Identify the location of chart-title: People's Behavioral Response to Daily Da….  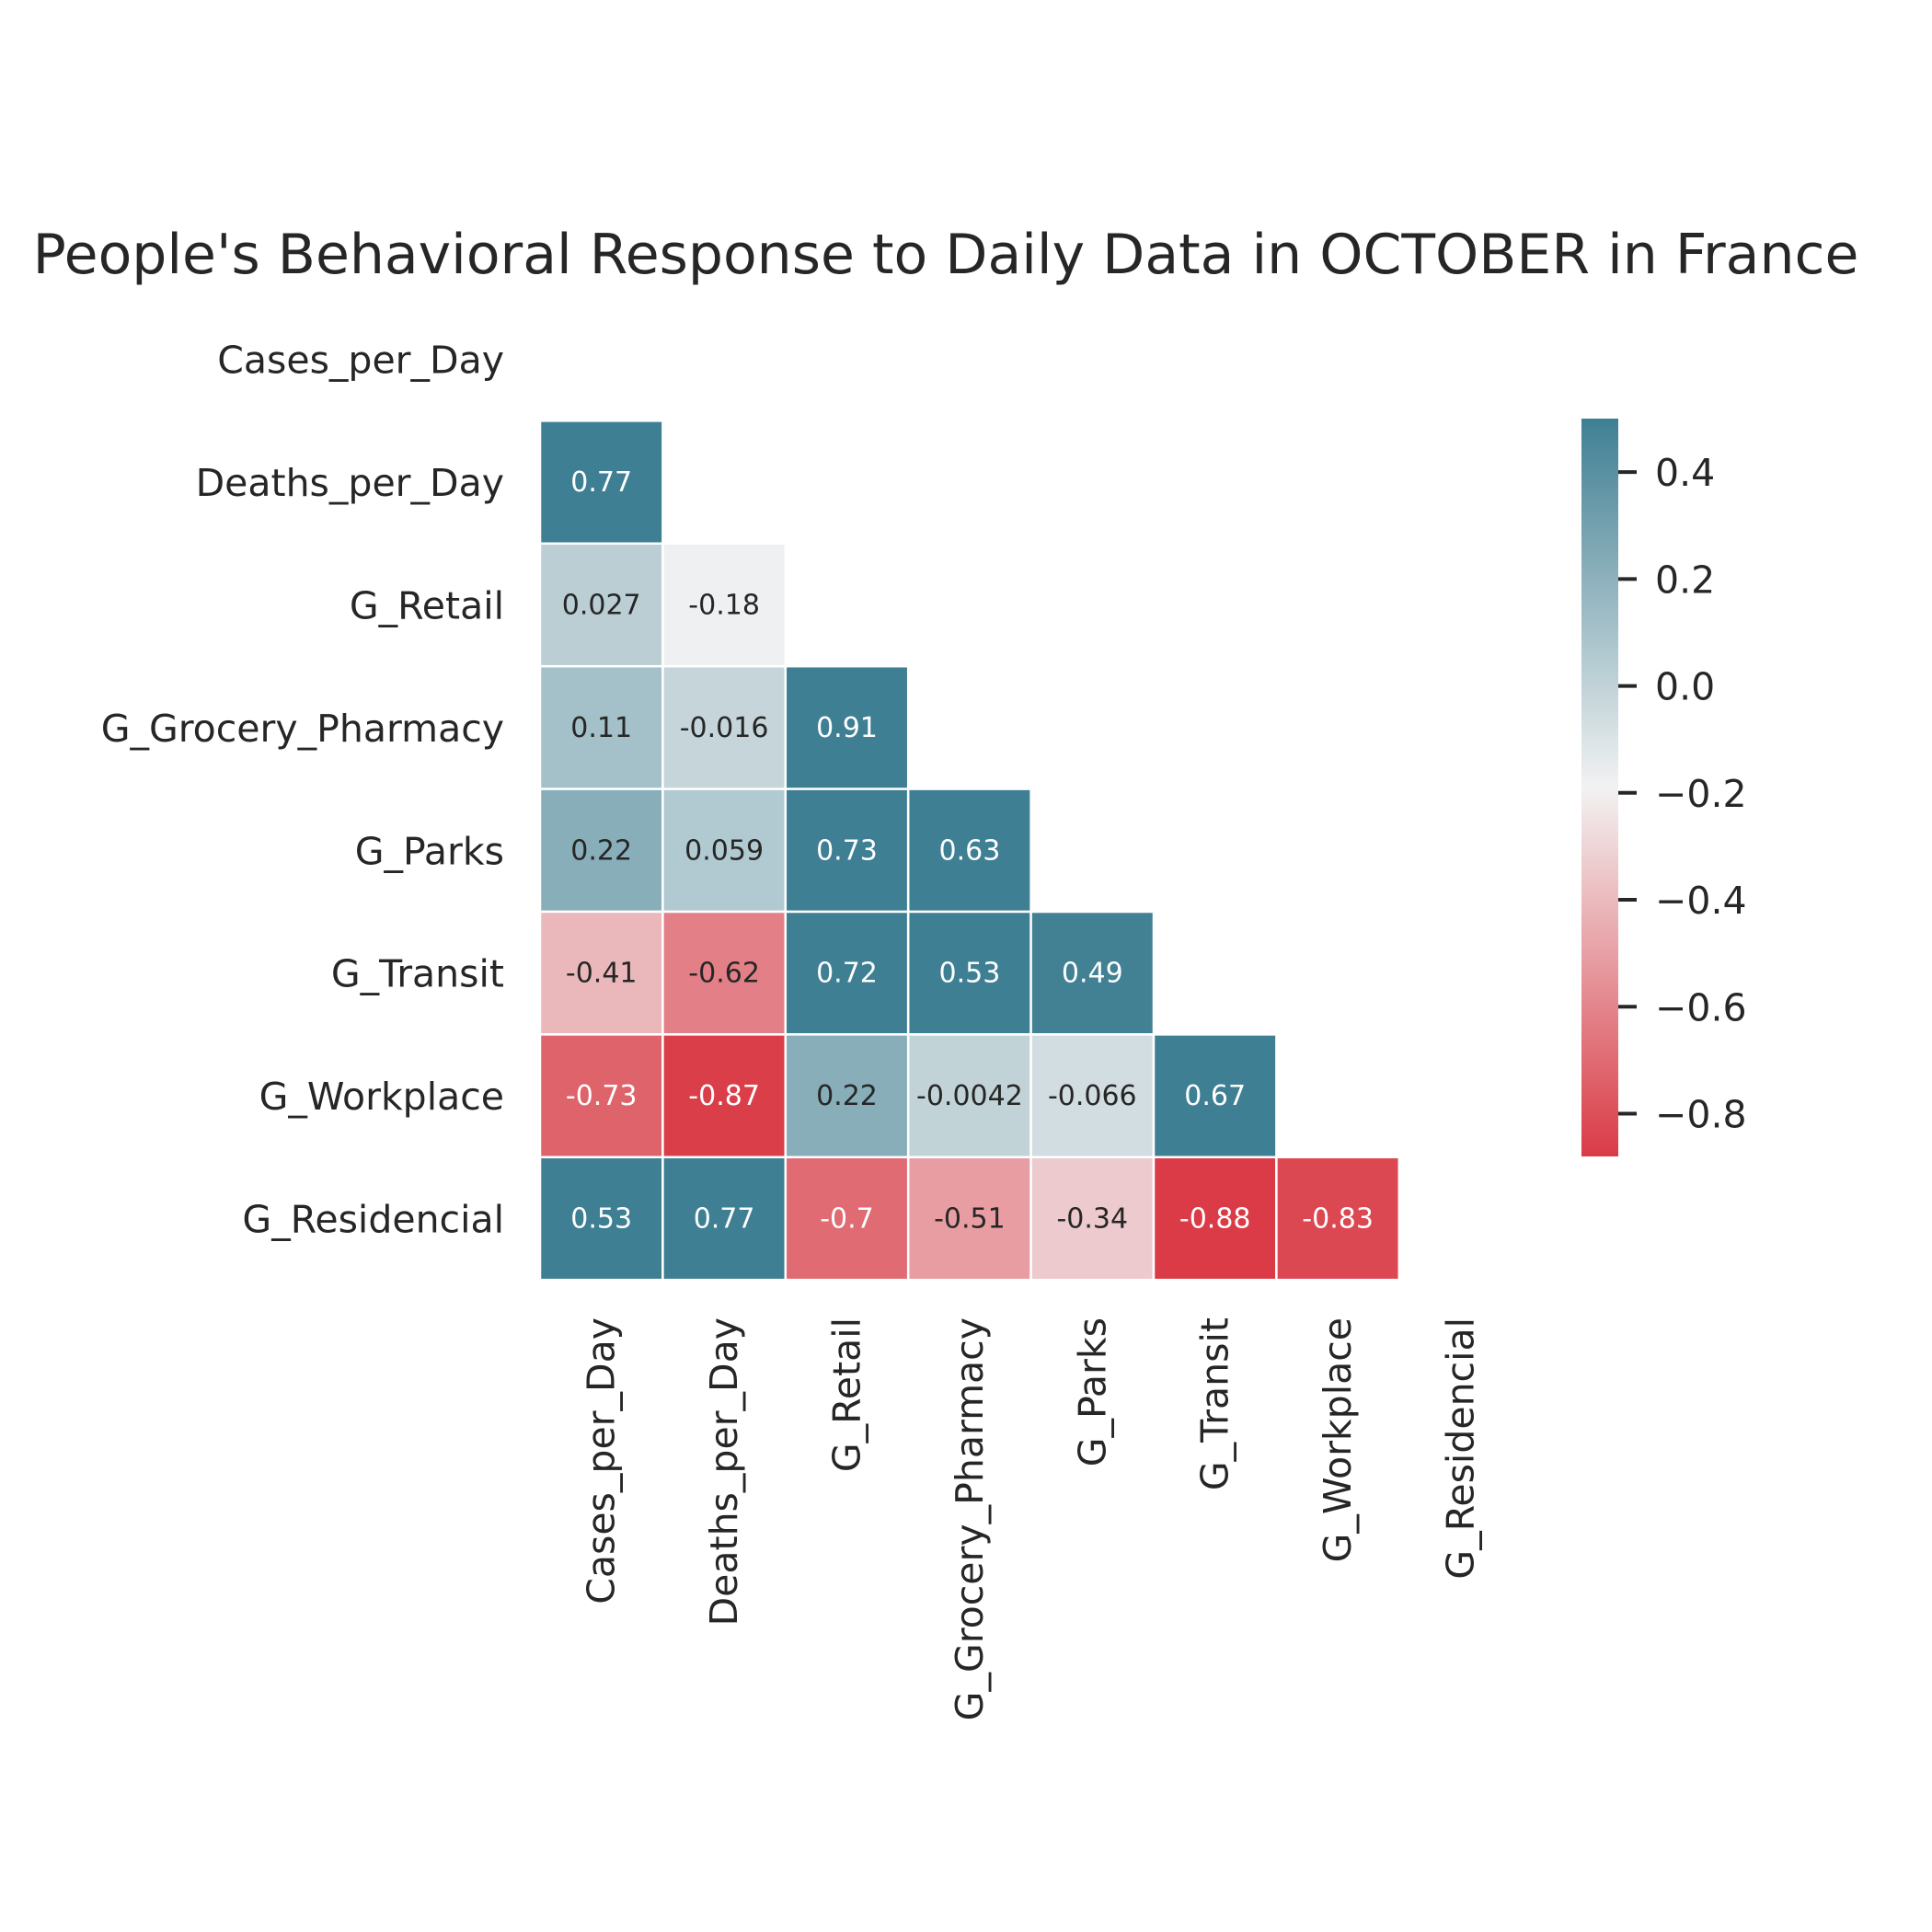
(946, 255).